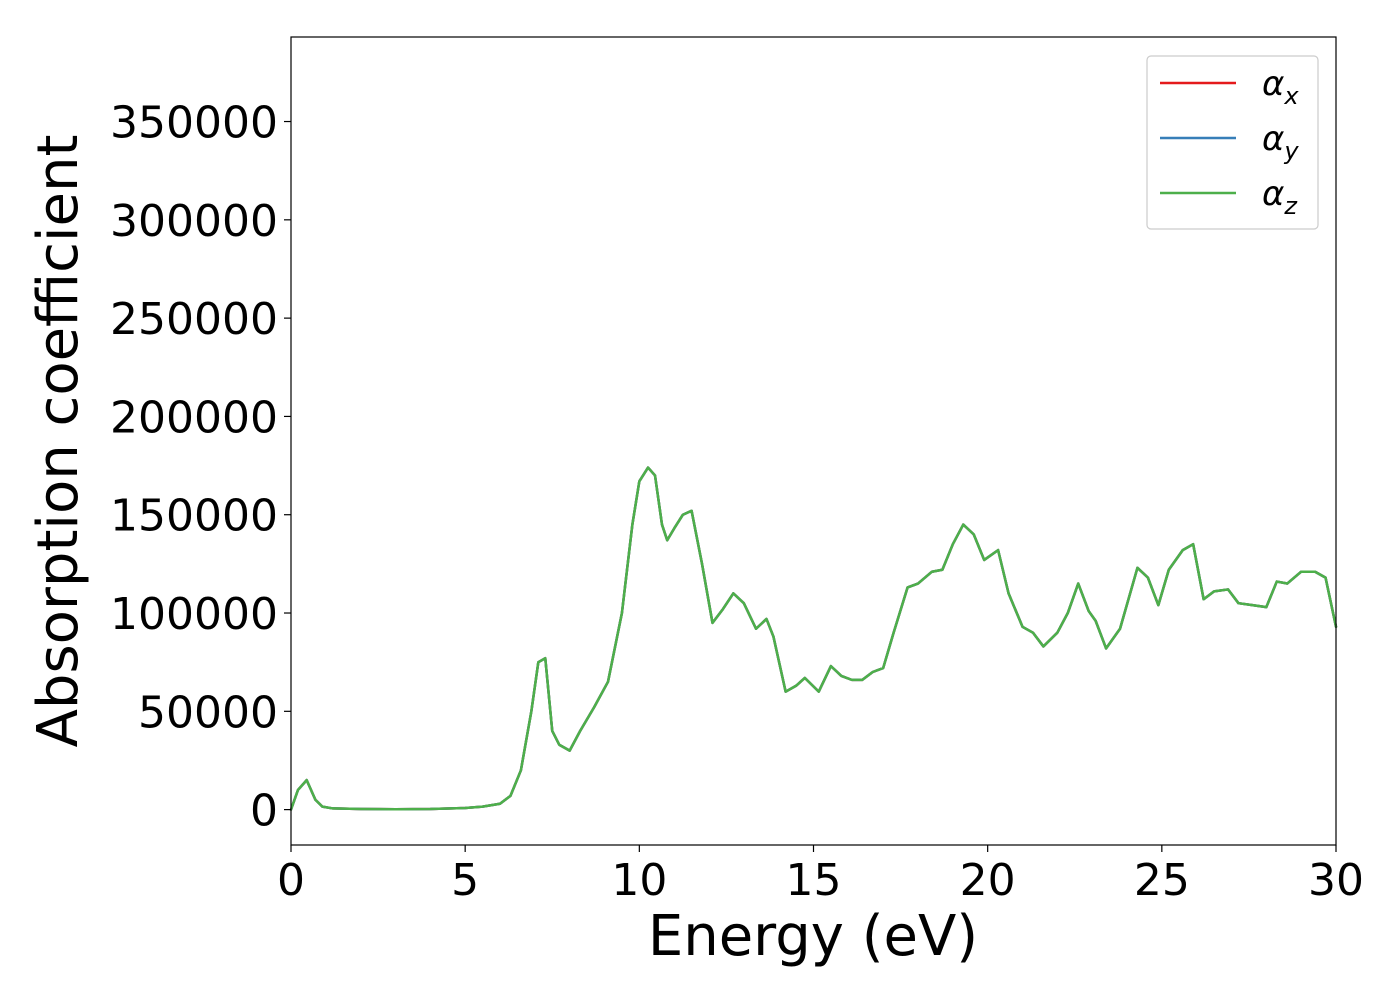 Image resolution: width=1400 pixels, height=1000 pixels. Describe the element at coordinates (194, 516) in the screenshot. I see `y-tick-label: 150000` at that location.